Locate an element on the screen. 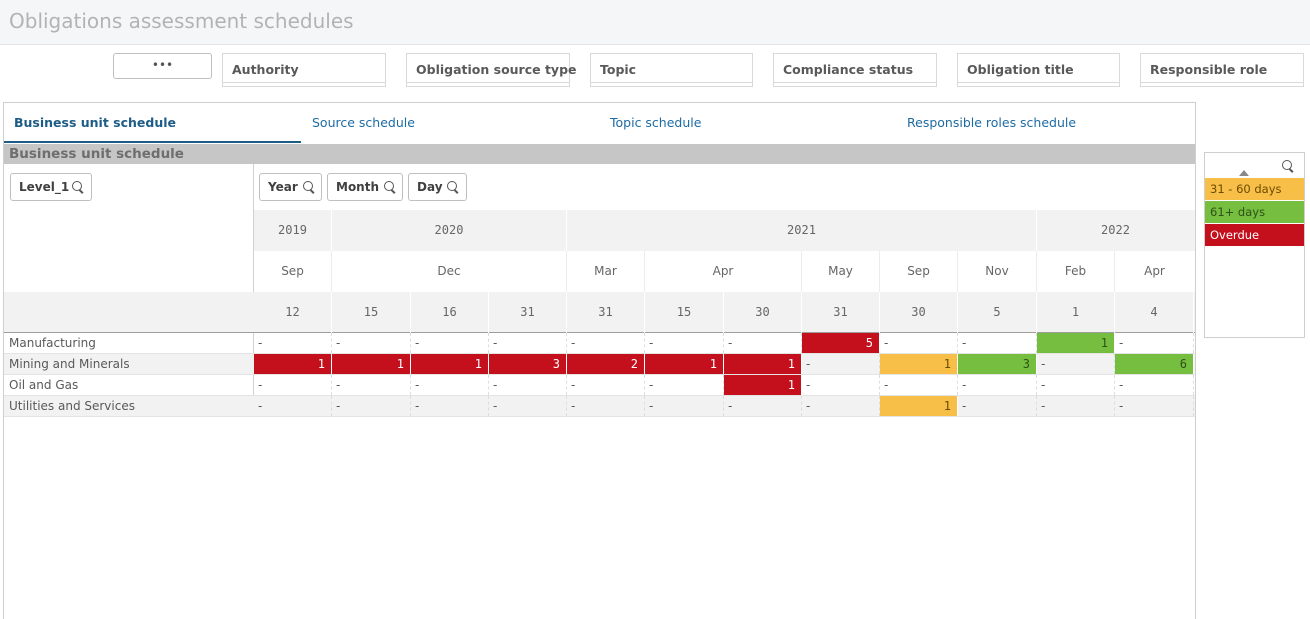 This screenshot has height=619, width=1310. legend-item-31-60-days: 31 - 60 days is located at coordinates (1254, 189).